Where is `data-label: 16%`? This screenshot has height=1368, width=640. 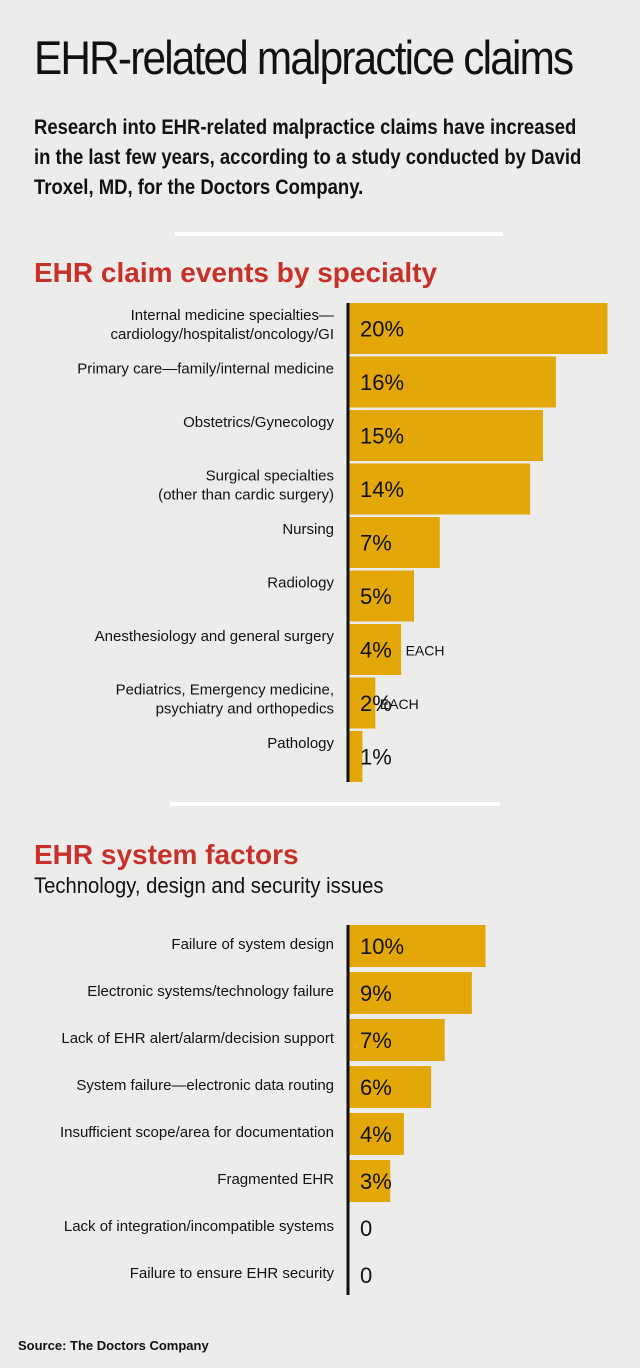
data-label: 16% is located at coordinates (382, 382).